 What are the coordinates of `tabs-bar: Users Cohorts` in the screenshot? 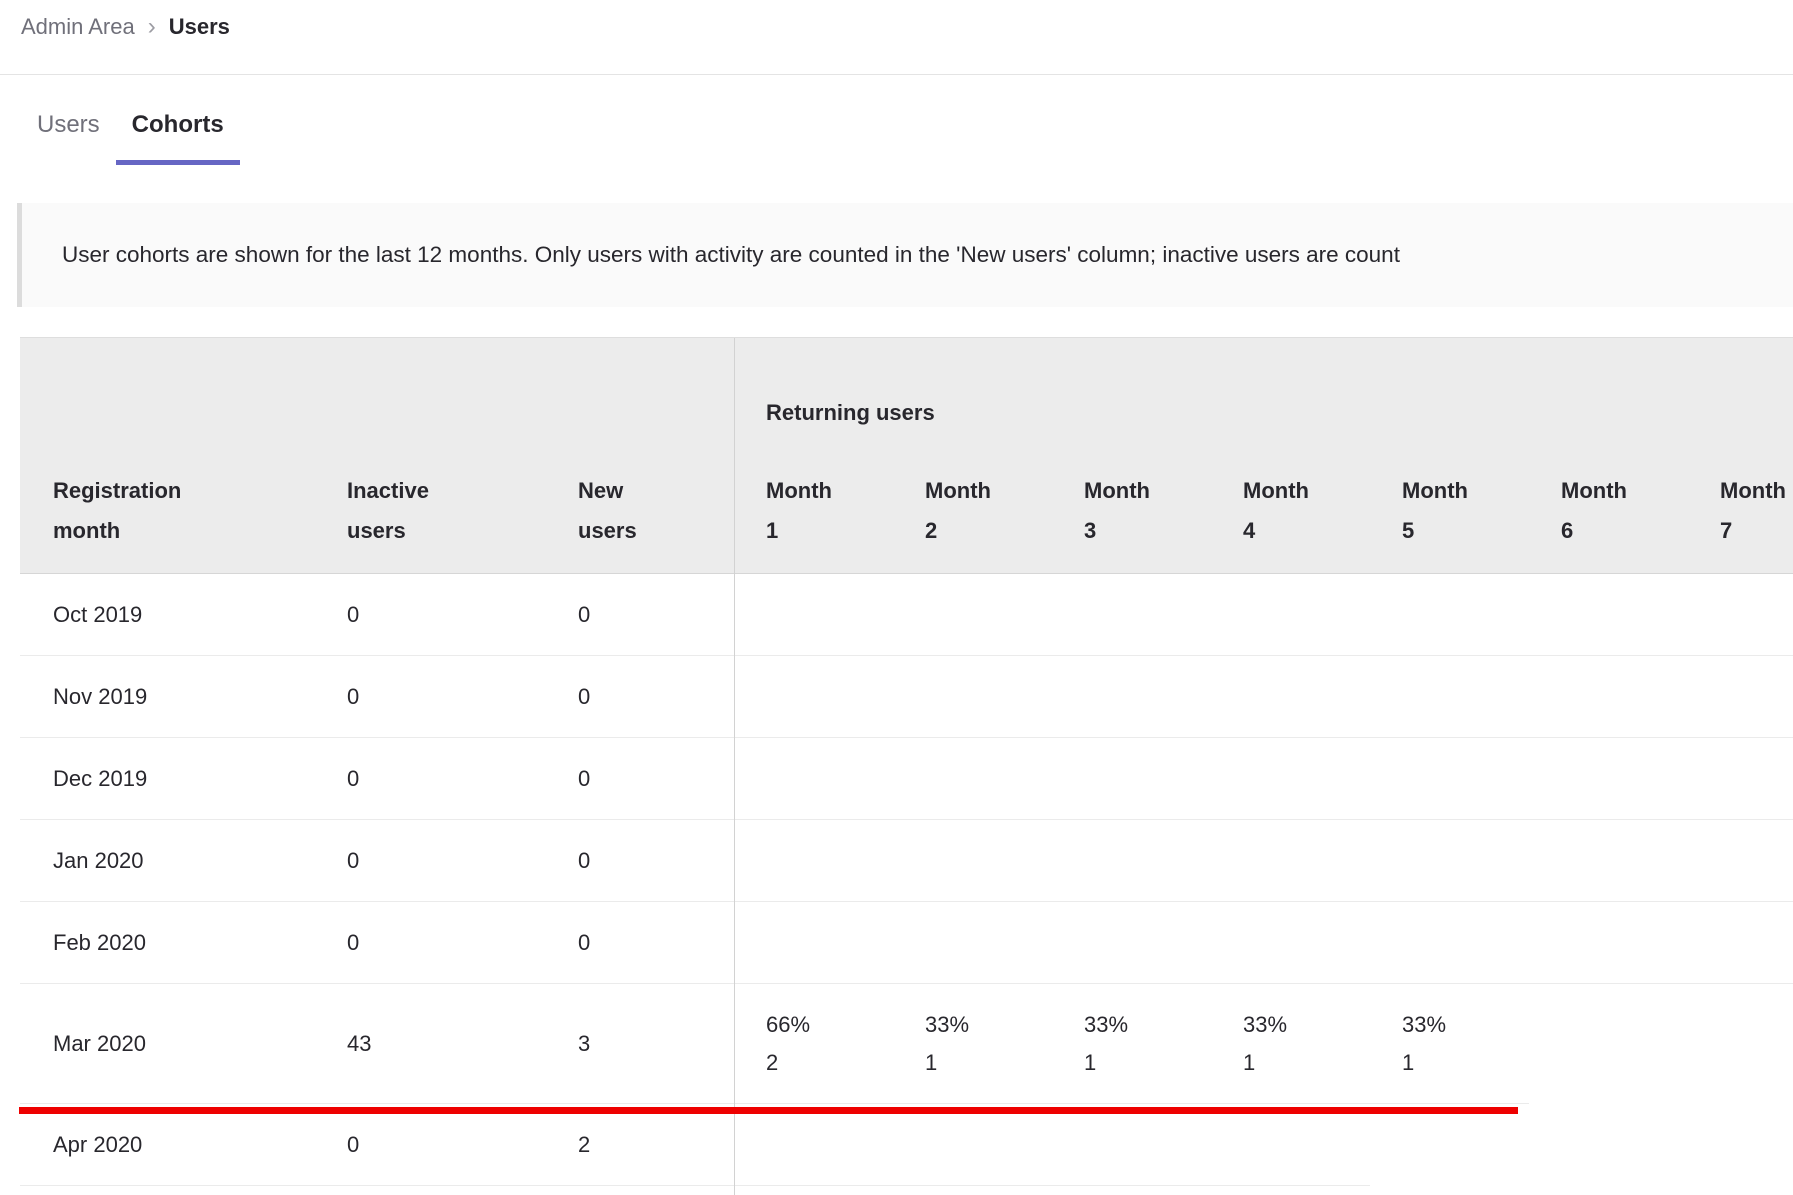 It's located at (130, 127).